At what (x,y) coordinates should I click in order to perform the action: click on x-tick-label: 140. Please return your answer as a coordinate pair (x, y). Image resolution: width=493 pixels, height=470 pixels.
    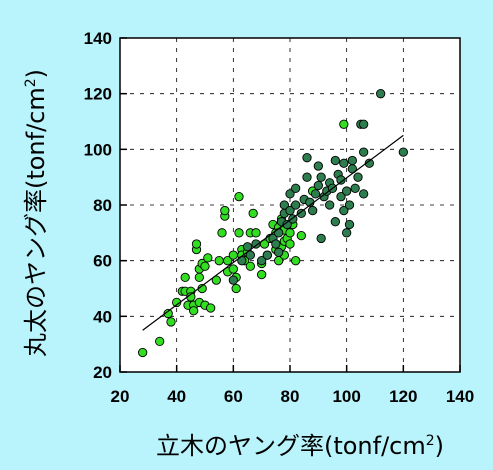
    Looking at the image, I should click on (460, 396).